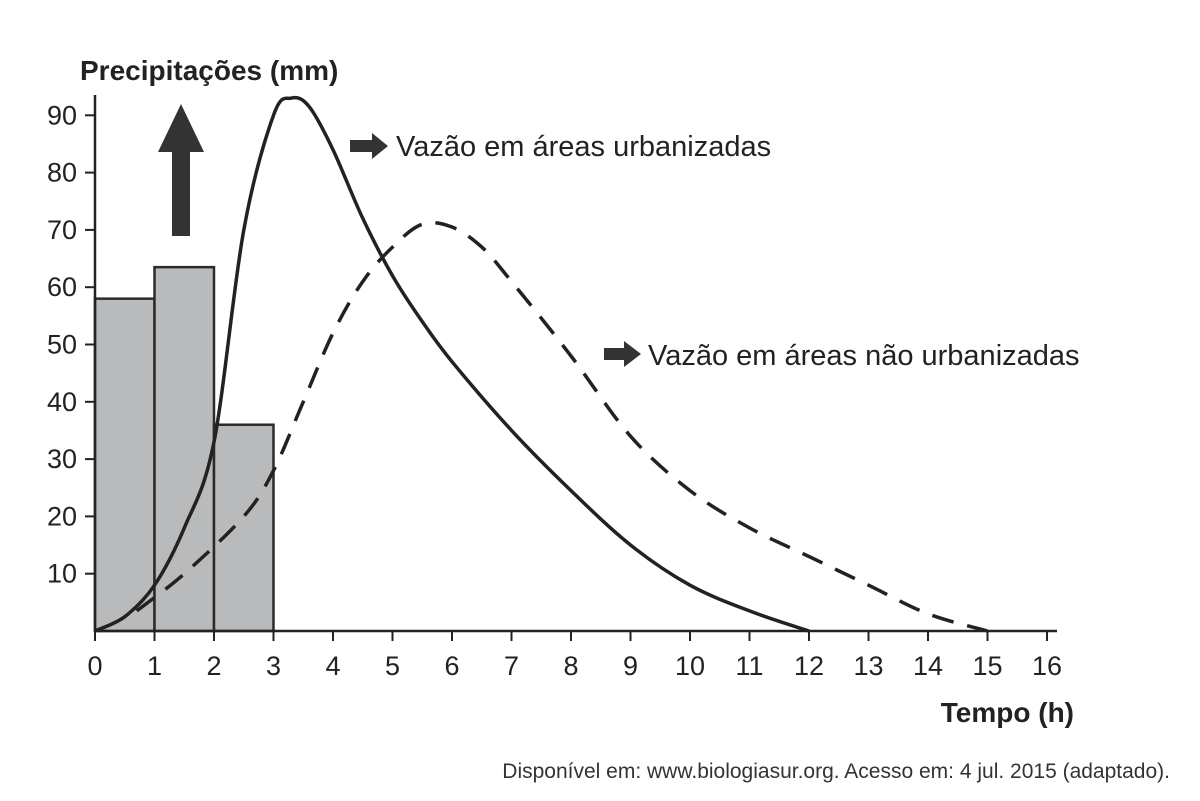 The image size is (1200, 801). What do you see at coordinates (809, 666) in the screenshot?
I see `x-tick-label: 12` at bounding box center [809, 666].